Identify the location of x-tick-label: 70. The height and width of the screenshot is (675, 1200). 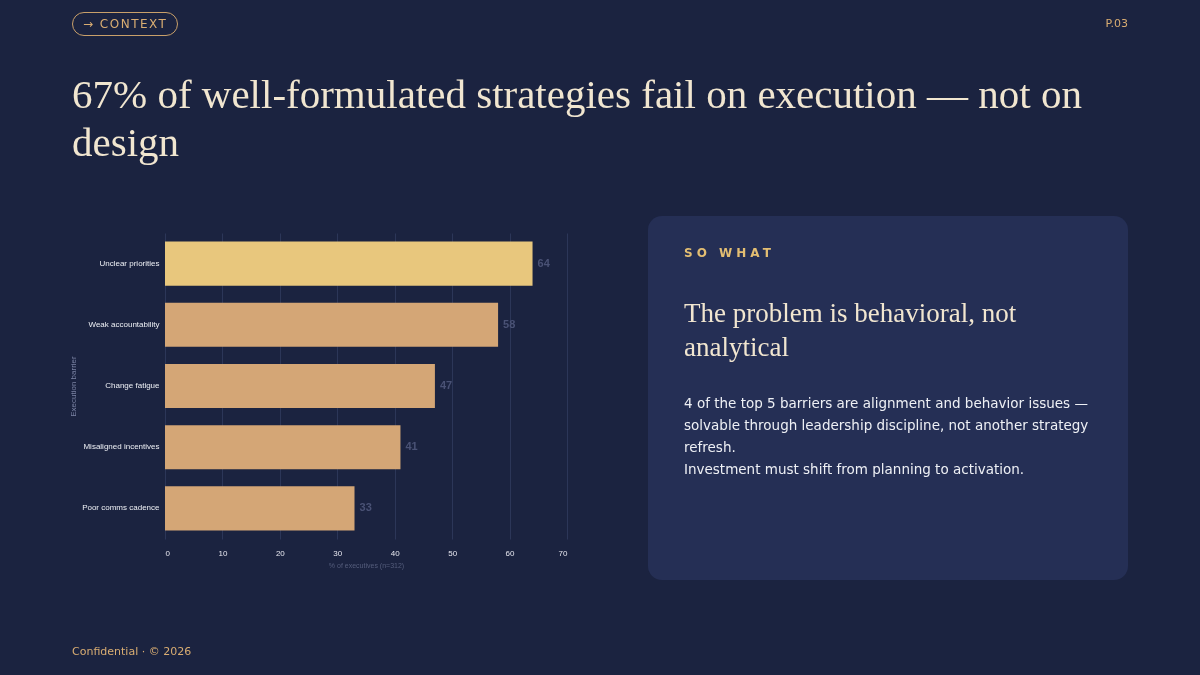
(563, 553).